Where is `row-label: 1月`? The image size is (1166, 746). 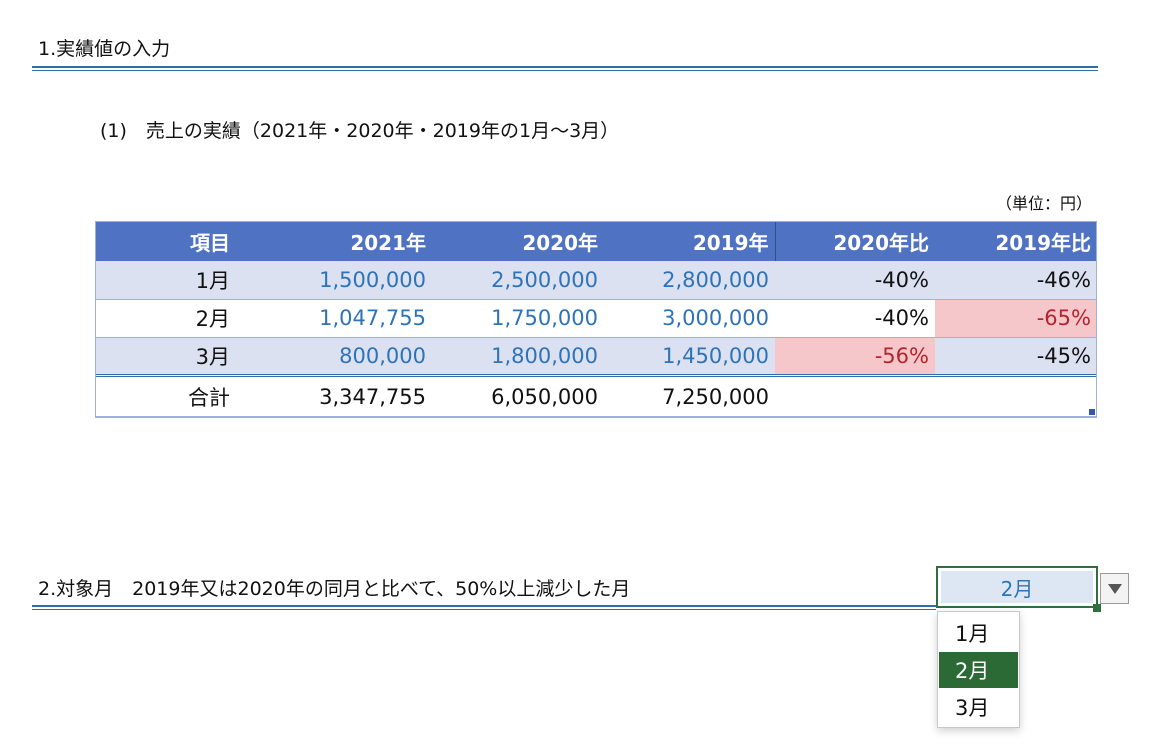
row-label: 1月 is located at coordinates (165, 280).